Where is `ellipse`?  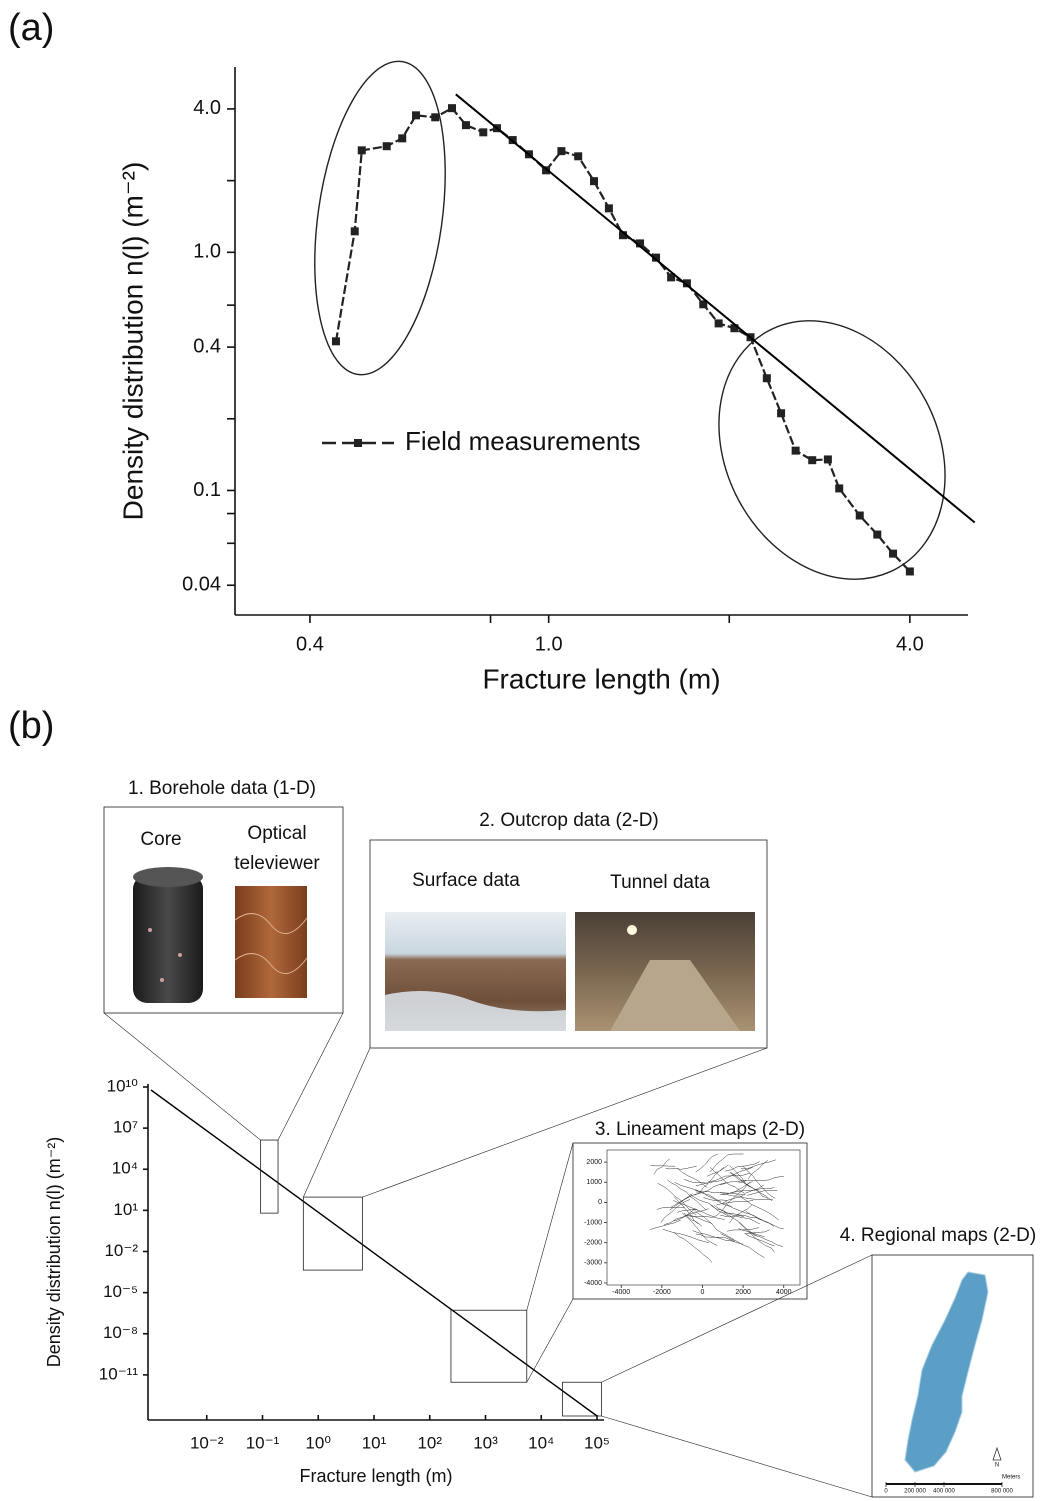
ellipse is located at coordinates (380, 218).